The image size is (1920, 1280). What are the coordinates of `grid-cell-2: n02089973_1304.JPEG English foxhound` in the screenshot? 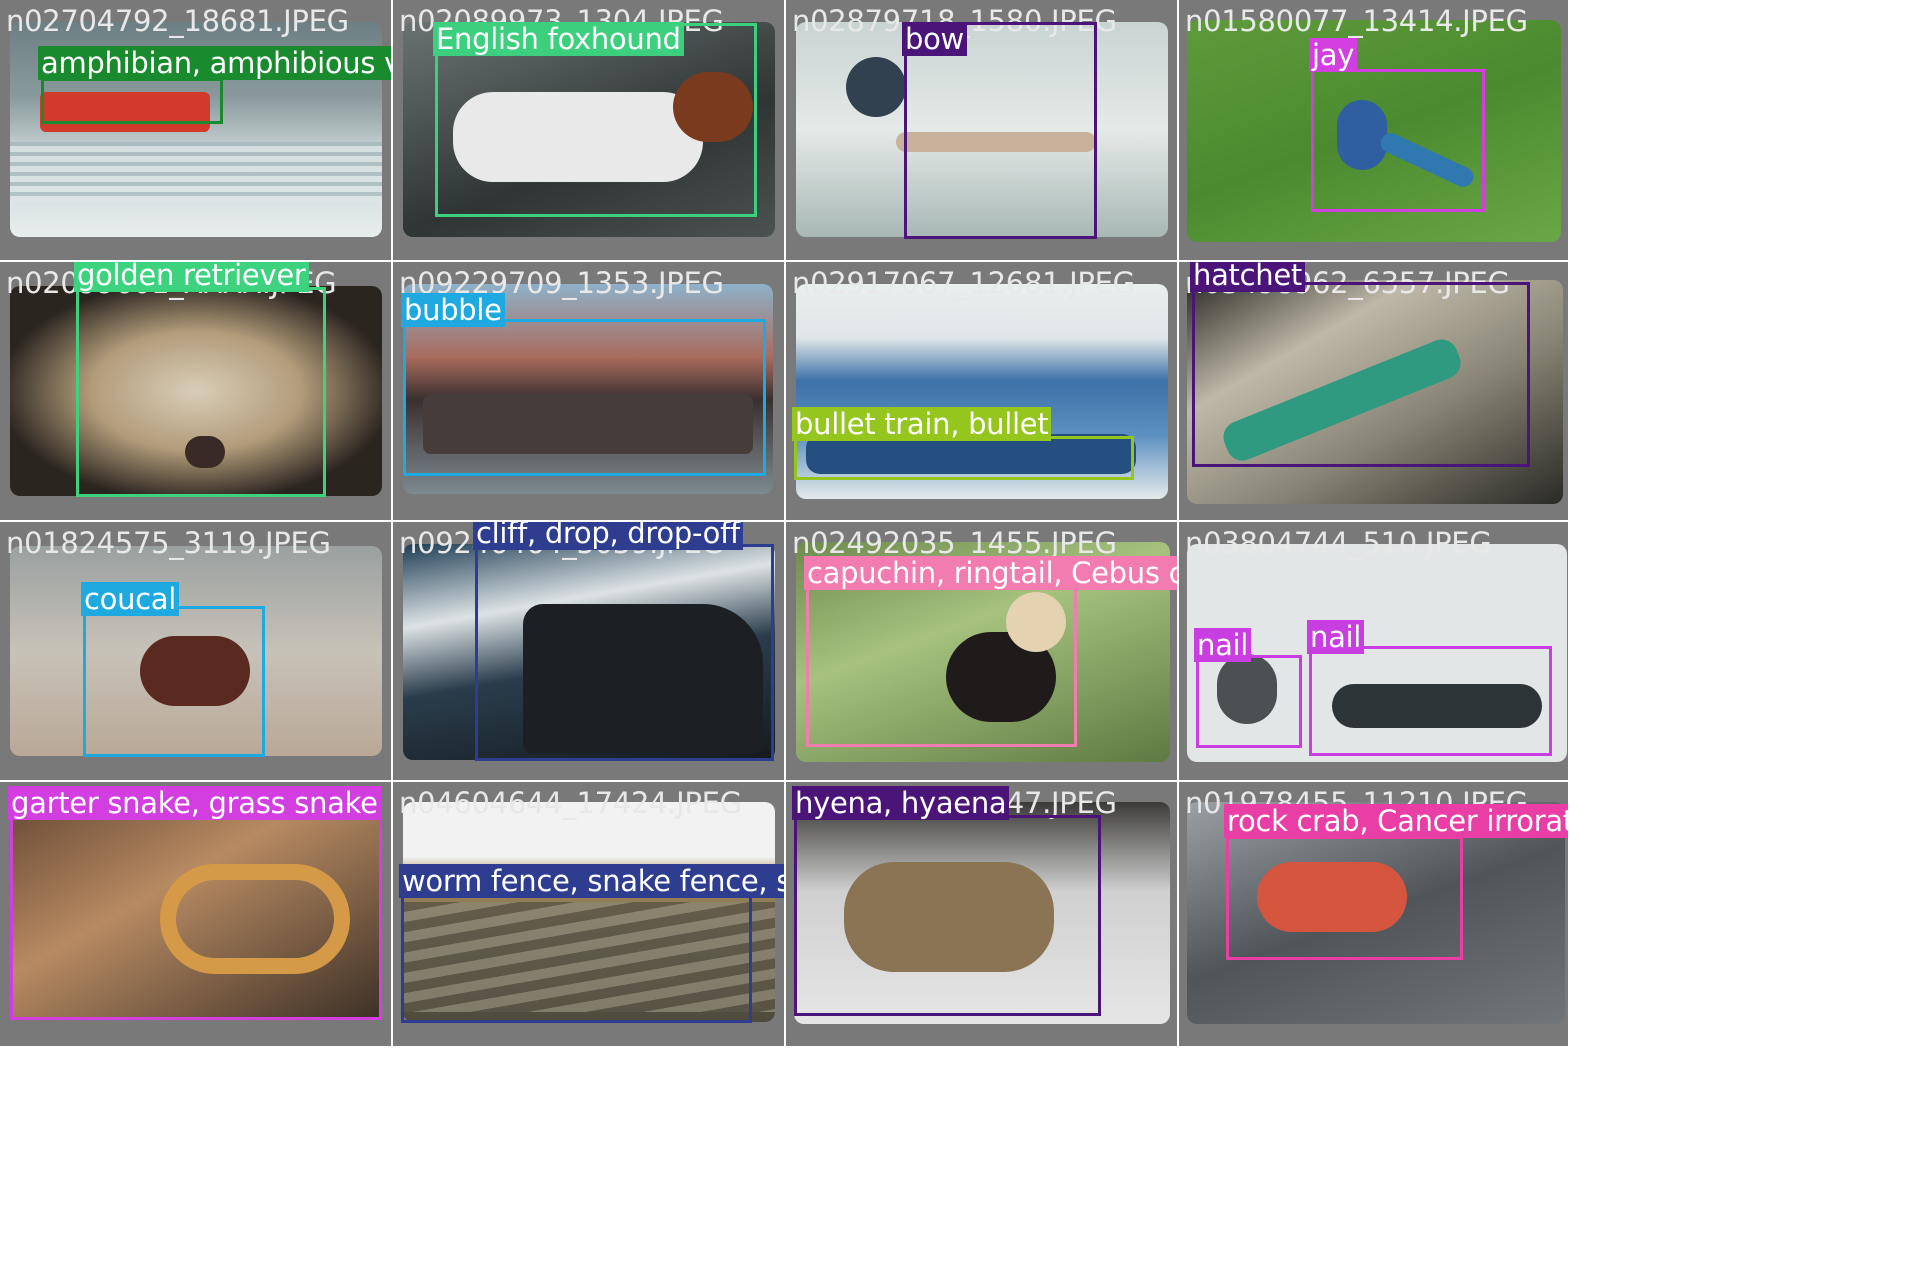 It's located at (588, 130).